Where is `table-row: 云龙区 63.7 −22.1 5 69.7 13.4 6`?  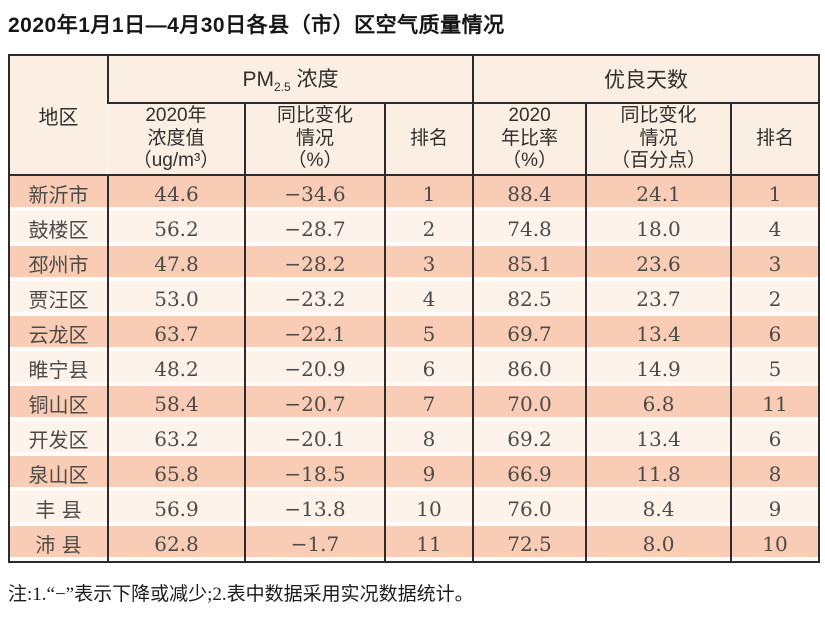 table-row: 云龙区 63.7 −22.1 5 69.7 13.4 6 is located at coordinates (414, 333).